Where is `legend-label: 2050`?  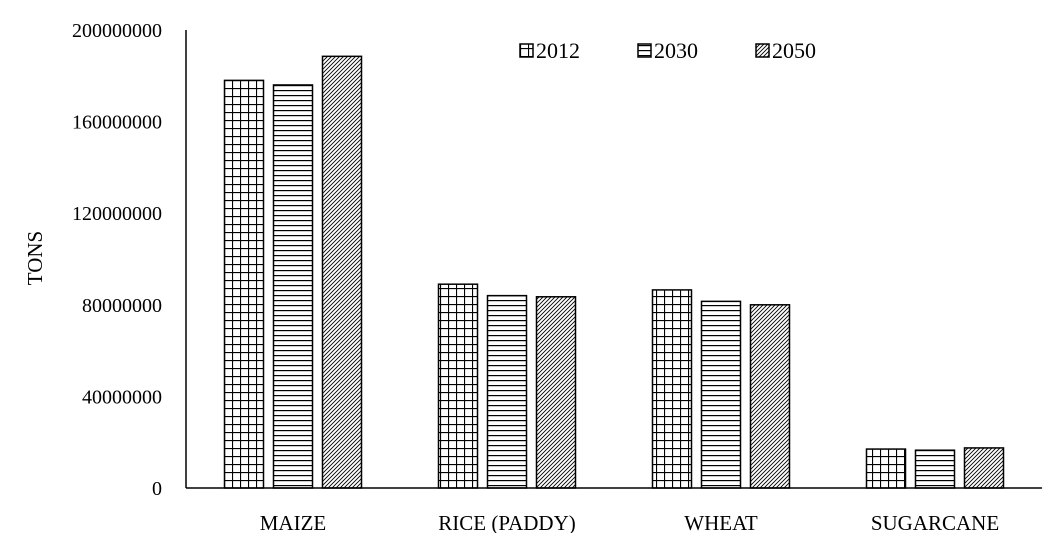 legend-label: 2050 is located at coordinates (794, 50).